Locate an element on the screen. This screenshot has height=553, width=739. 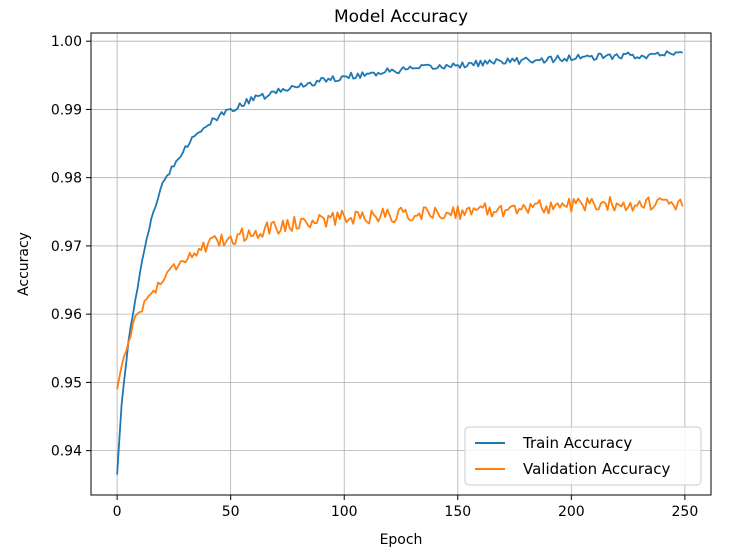
y-tick-label: 1.00 is located at coordinates (66, 42).